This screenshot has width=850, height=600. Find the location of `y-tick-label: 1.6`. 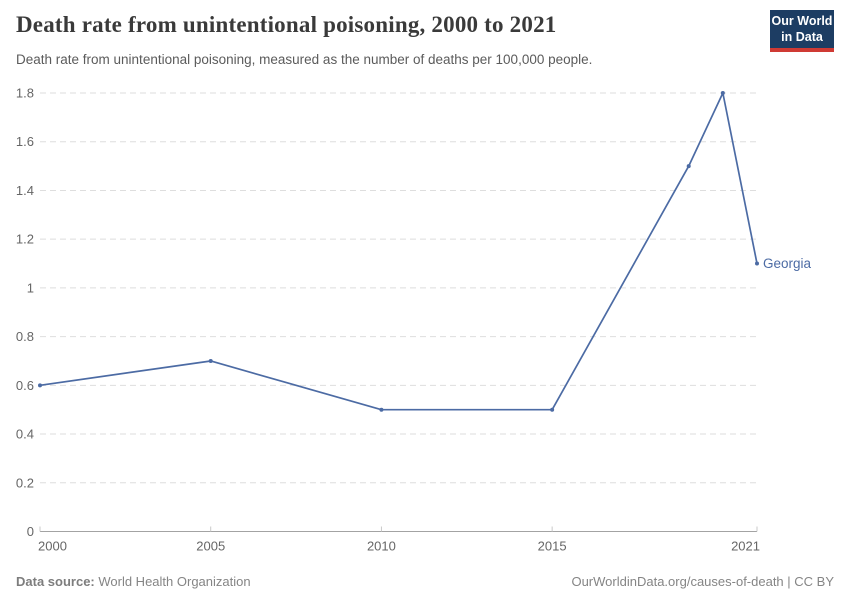

y-tick-label: 1.6 is located at coordinates (25, 141).